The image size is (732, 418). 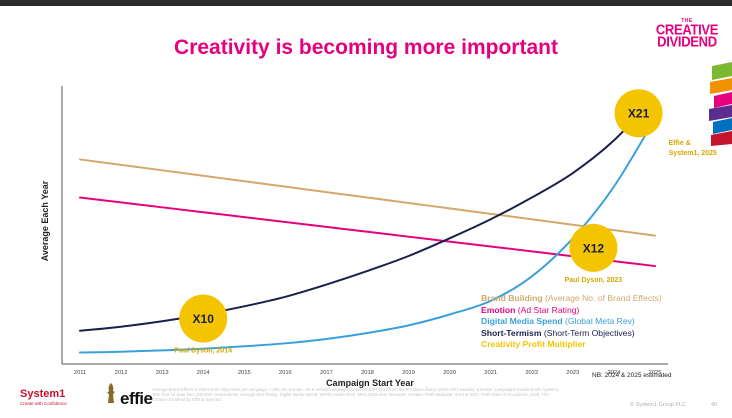 I want to click on series-line-brand-building, so click(x=367, y=197).